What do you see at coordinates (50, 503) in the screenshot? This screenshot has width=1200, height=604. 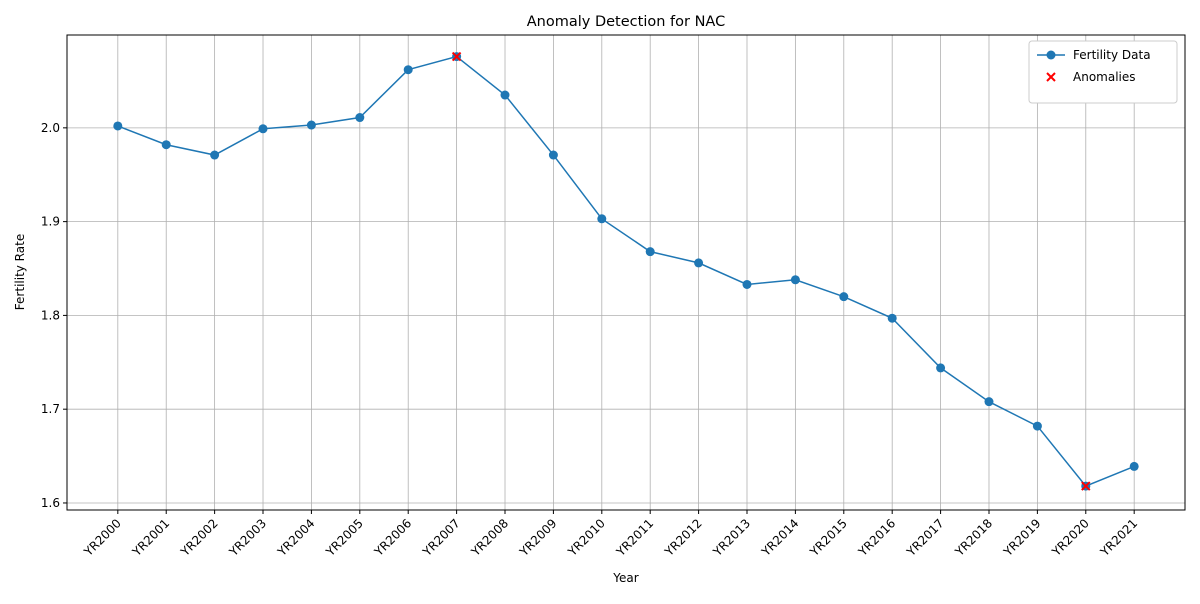 I see `y-tick-label: 1.6` at bounding box center [50, 503].